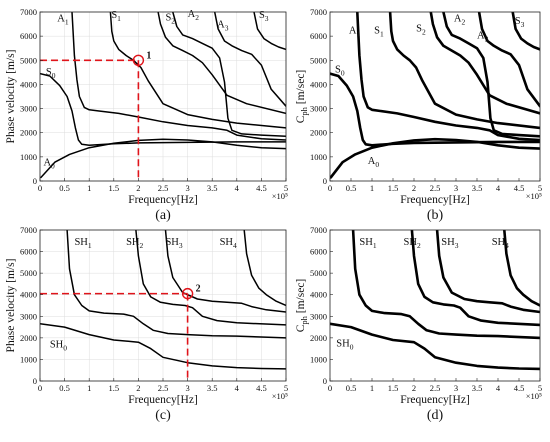 The image size is (550, 442). Describe the element at coordinates (435, 415) in the screenshot. I see `panel-label: (d)` at that location.